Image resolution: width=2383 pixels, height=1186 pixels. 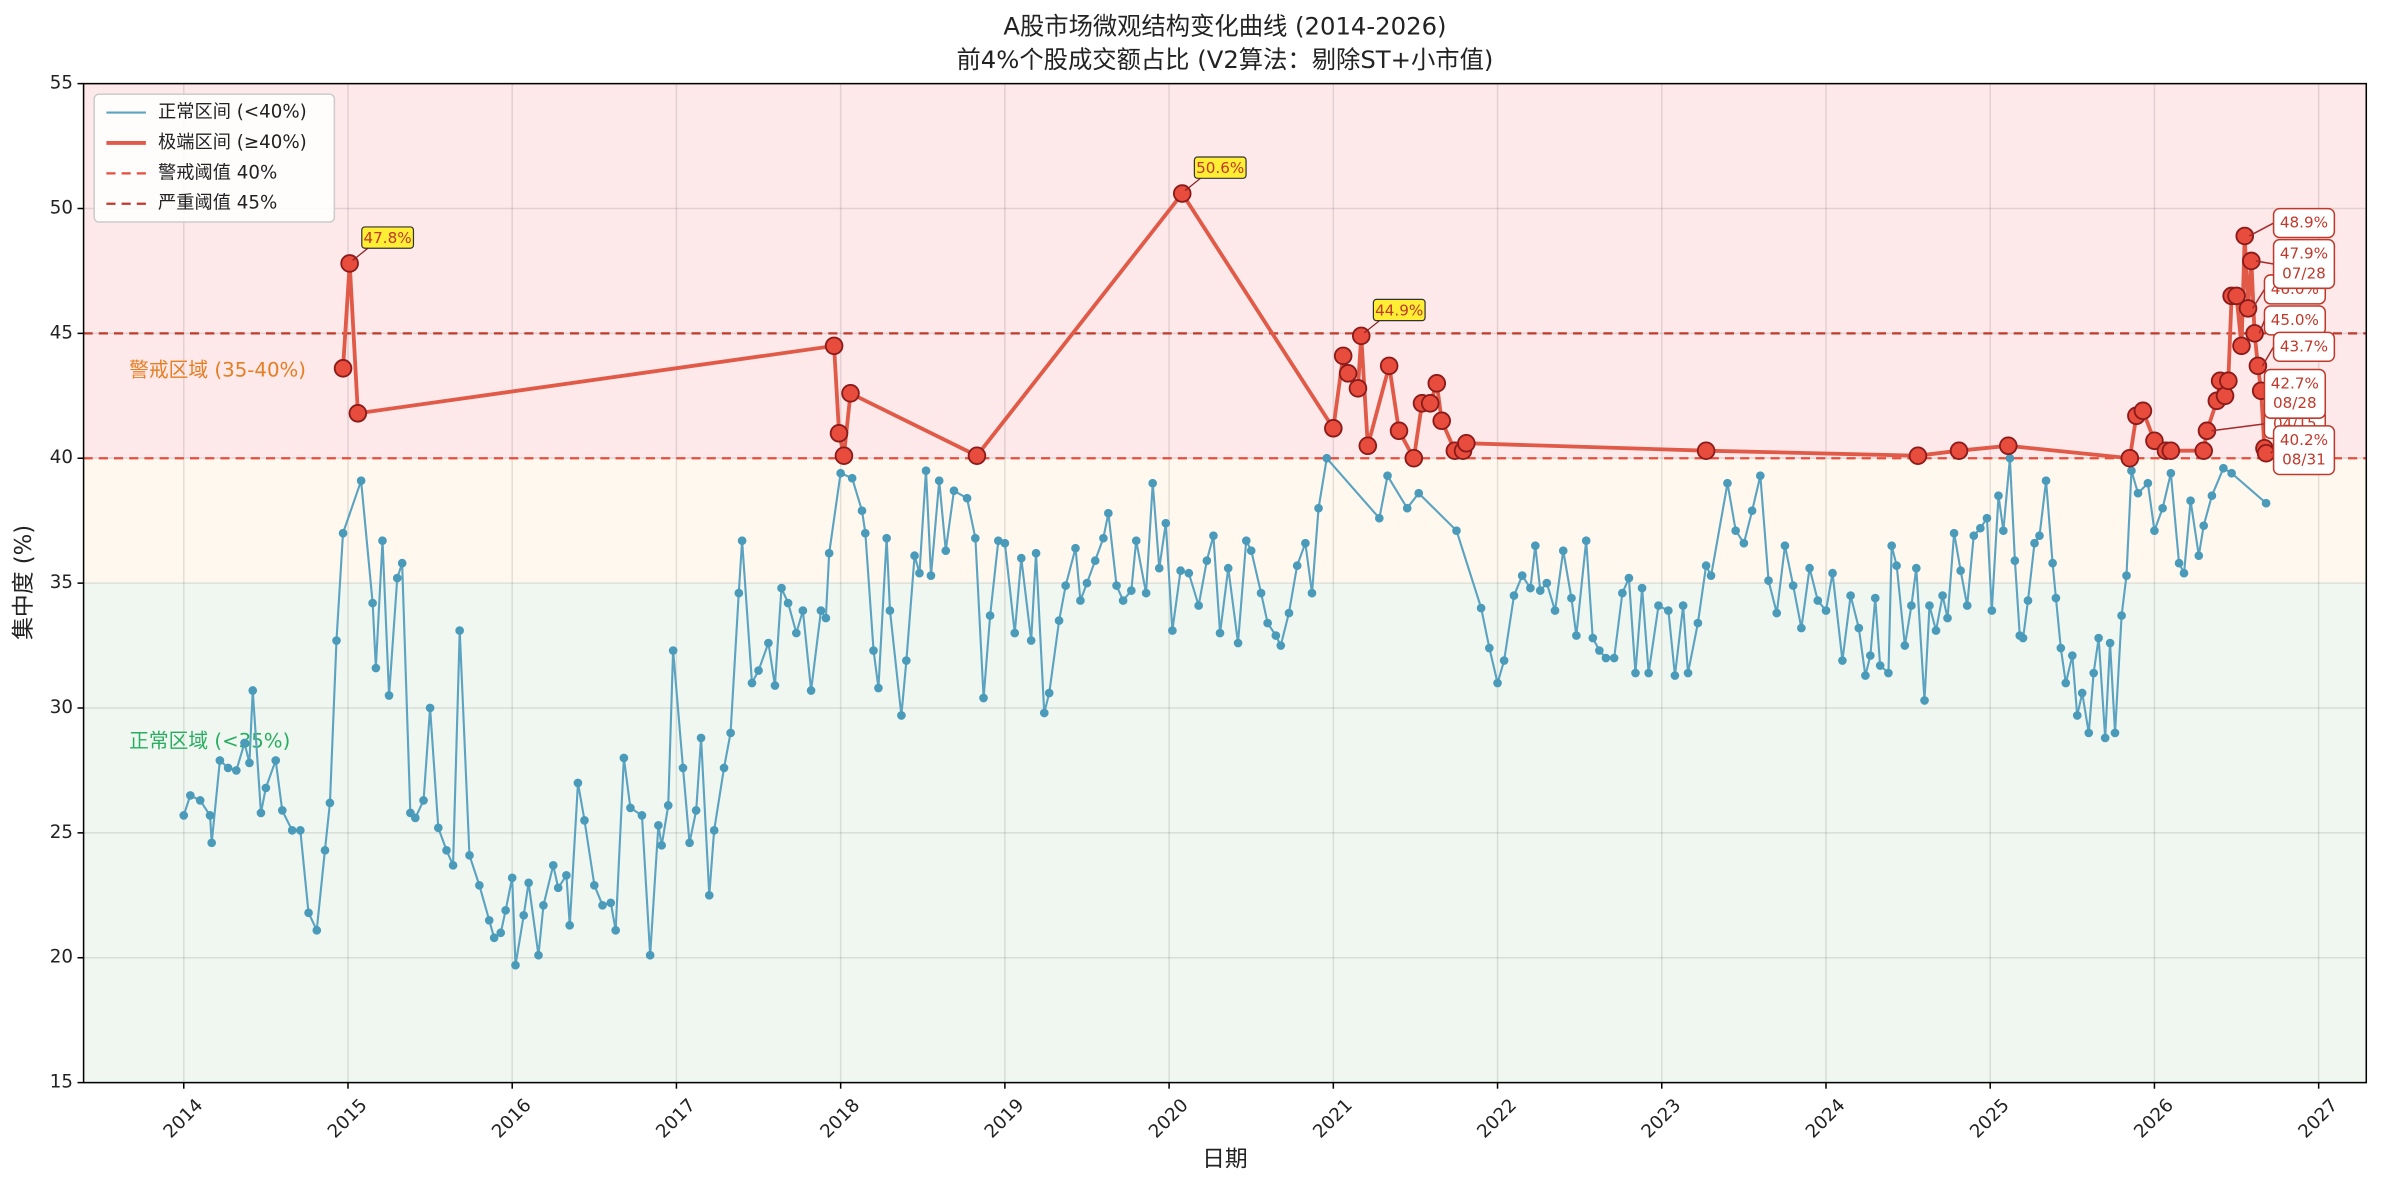 What do you see at coordinates (2264, 262) in the screenshot?
I see `annotation-arrow` at bounding box center [2264, 262].